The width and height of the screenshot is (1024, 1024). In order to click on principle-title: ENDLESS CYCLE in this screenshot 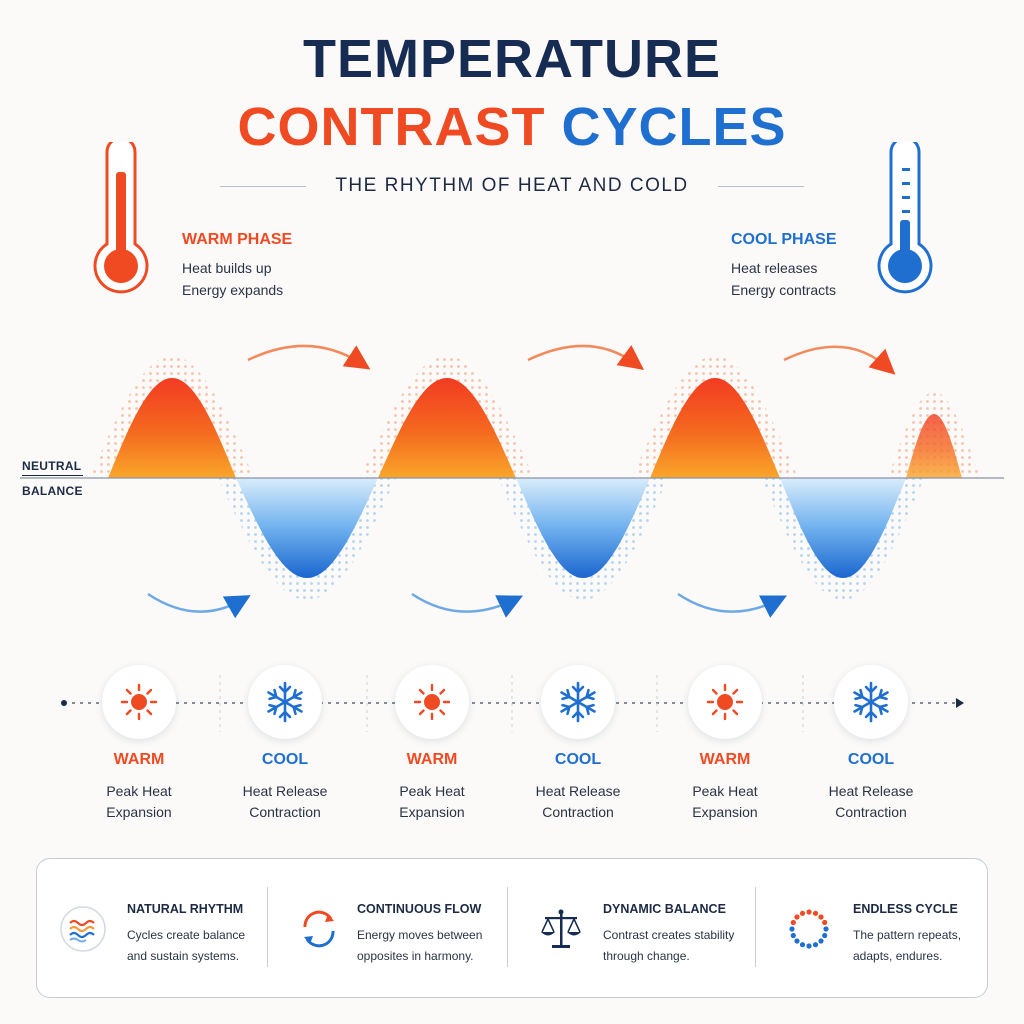, I will do `click(905, 909)`.